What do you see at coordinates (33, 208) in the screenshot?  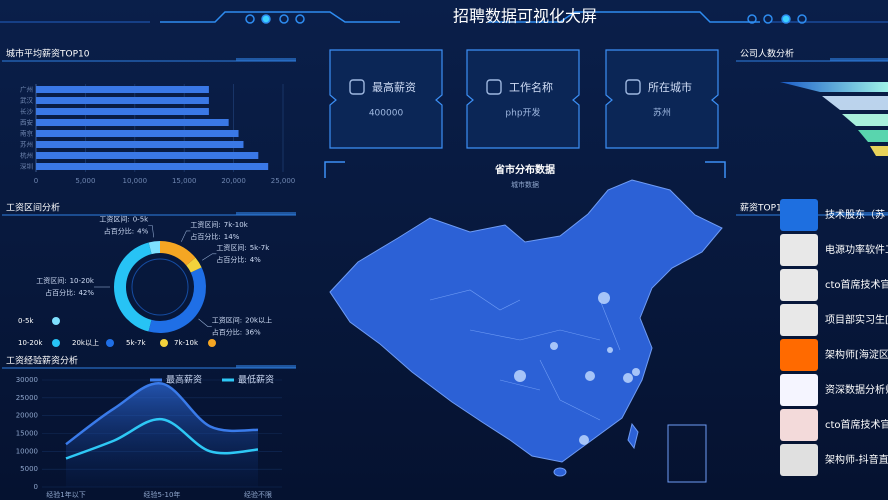 I see `section-title: 工资区间分析` at bounding box center [33, 208].